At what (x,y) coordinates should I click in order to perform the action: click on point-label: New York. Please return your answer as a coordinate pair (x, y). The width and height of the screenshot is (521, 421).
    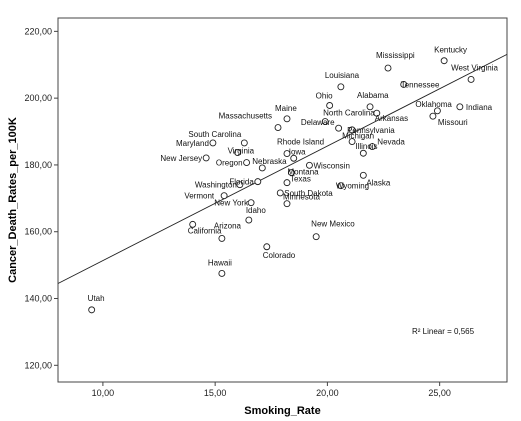
    Looking at the image, I should click on (231, 203).